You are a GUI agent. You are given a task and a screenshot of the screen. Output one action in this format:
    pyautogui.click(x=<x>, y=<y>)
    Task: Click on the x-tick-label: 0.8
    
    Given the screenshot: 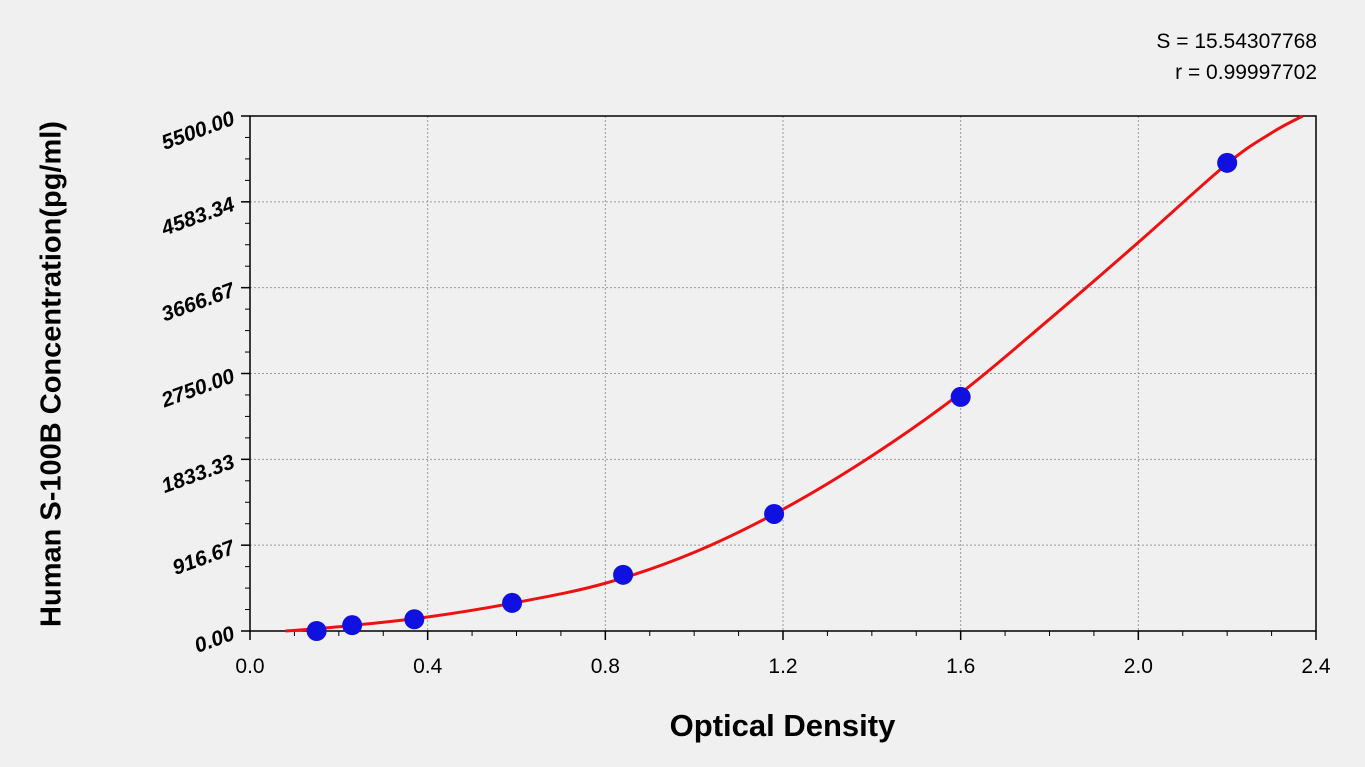 What is the action you would take?
    pyautogui.click(x=605, y=666)
    